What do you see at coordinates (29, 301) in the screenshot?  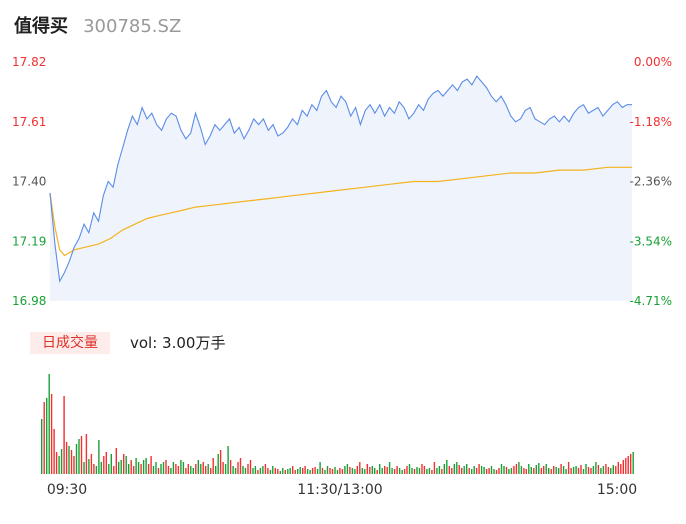 I see `left-axis-tick-4: 16.98` at bounding box center [29, 301].